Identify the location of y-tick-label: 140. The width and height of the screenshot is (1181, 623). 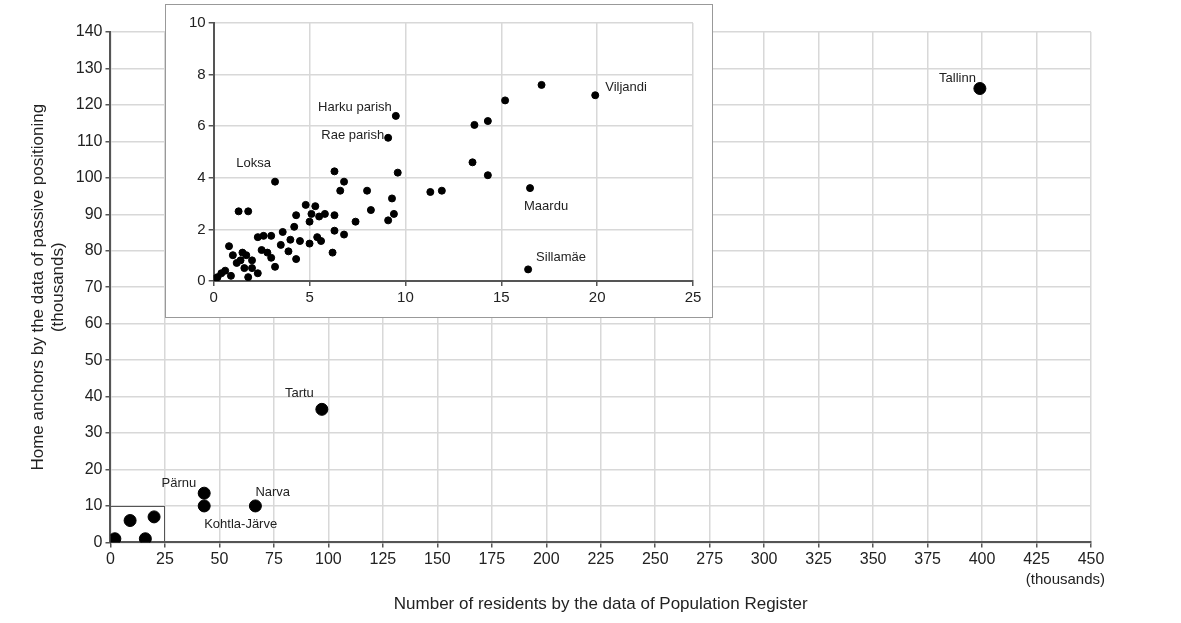
(89, 31).